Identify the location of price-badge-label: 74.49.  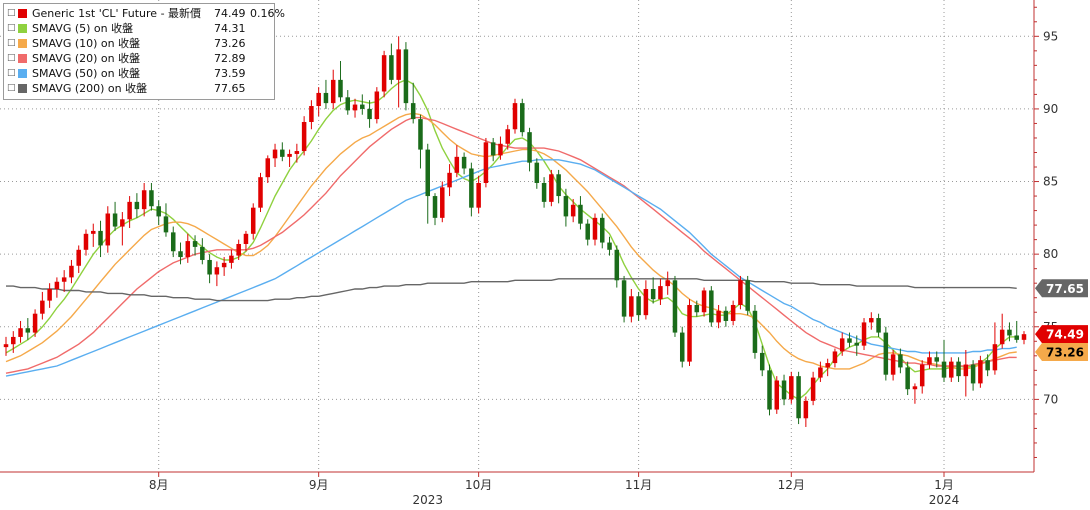
(1065, 335).